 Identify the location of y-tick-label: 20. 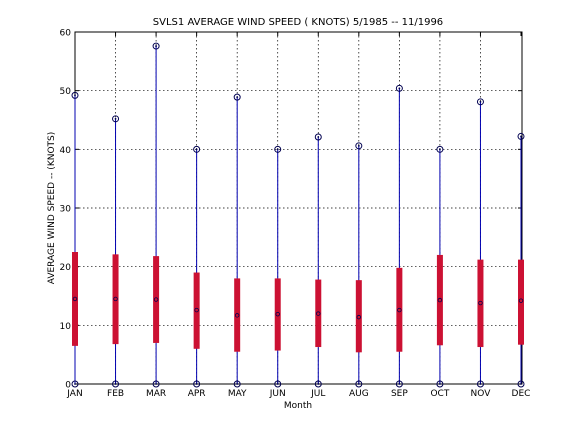
(66, 268).